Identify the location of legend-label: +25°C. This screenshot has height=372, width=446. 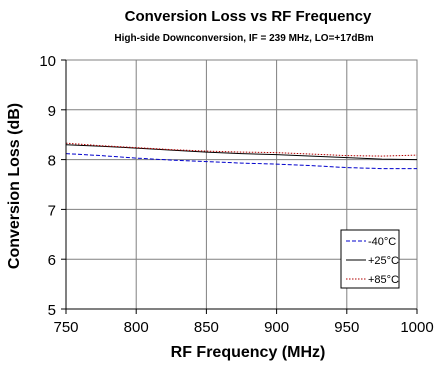
(383, 261).